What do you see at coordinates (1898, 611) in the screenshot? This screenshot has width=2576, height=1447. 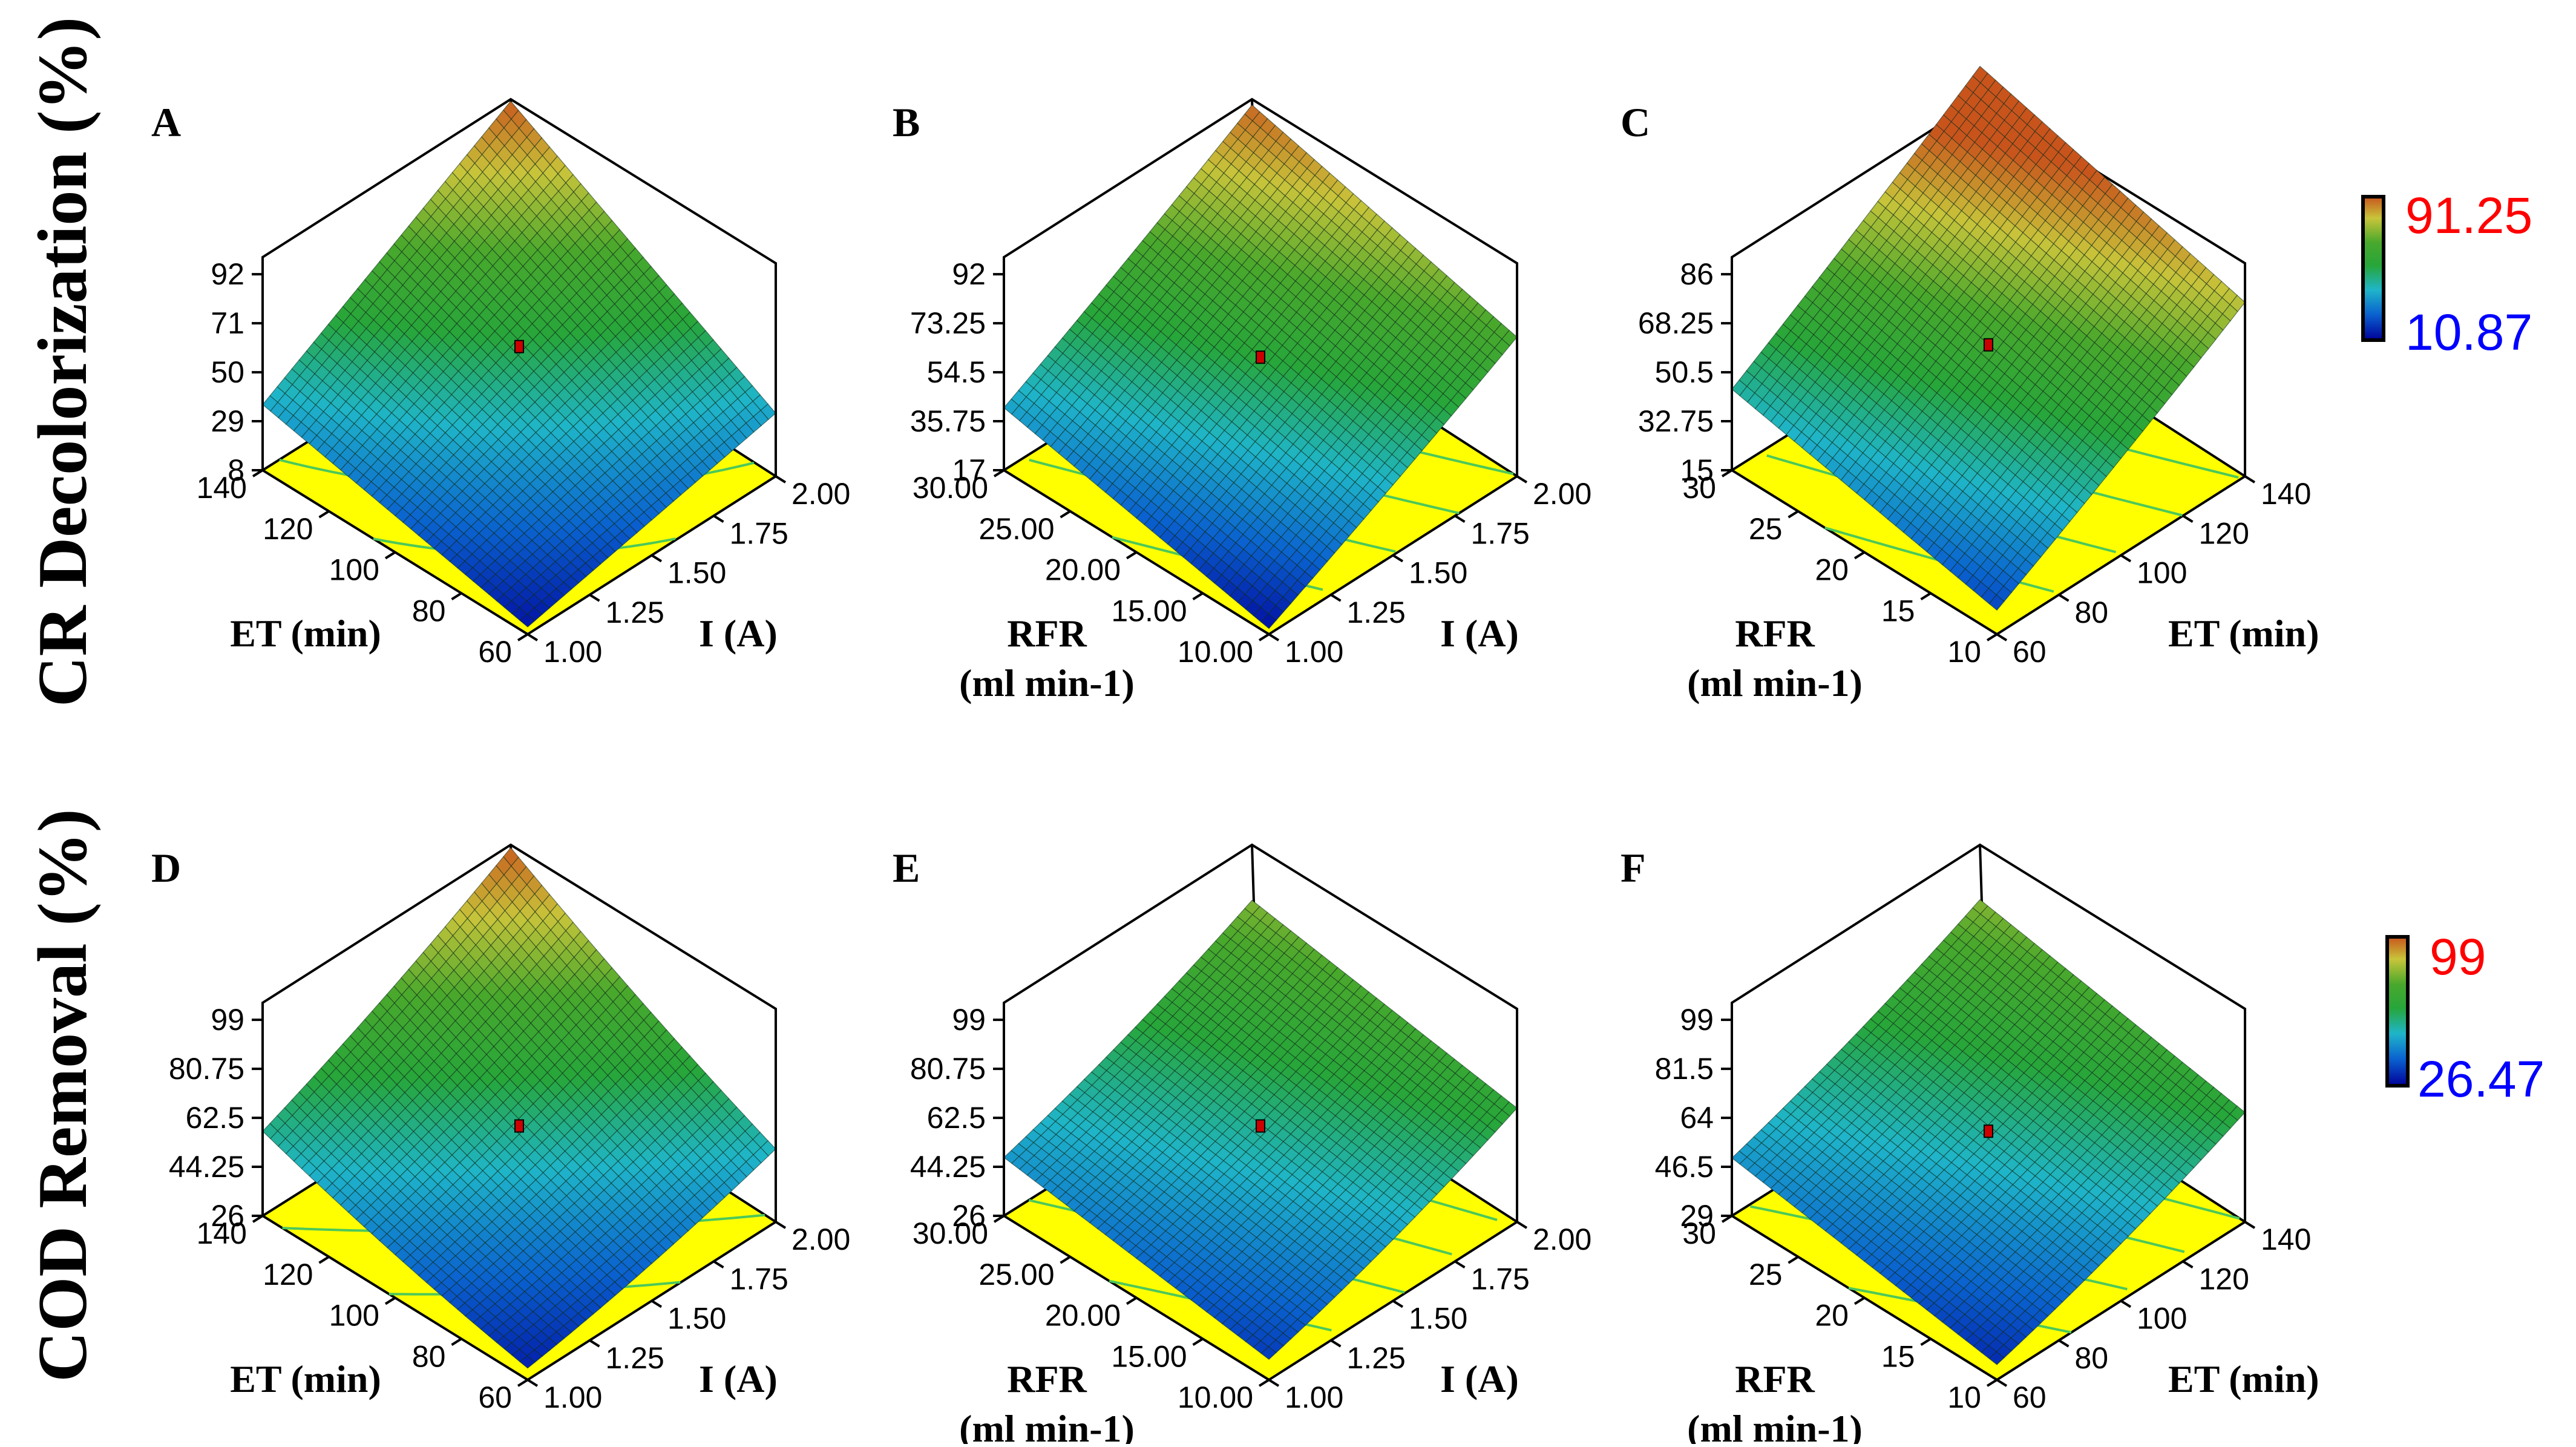 I see `y-tick-label: 15` at bounding box center [1898, 611].